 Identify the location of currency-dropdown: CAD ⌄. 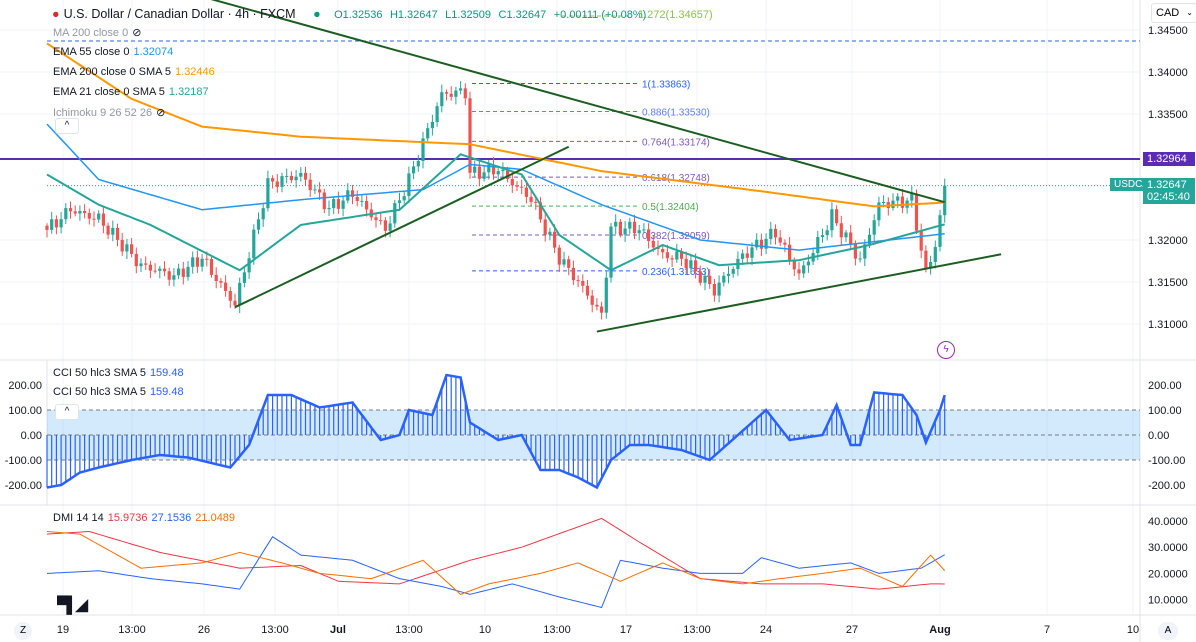
(1173, 13).